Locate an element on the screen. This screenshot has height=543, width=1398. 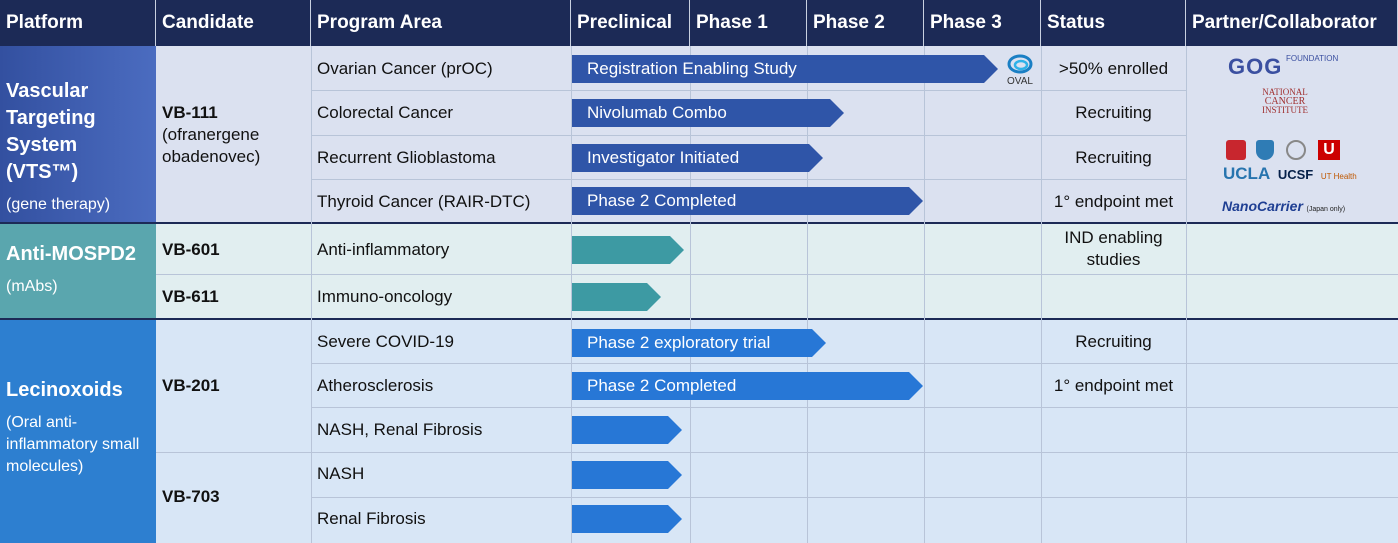
program-nash: NASH is located at coordinates (341, 473).